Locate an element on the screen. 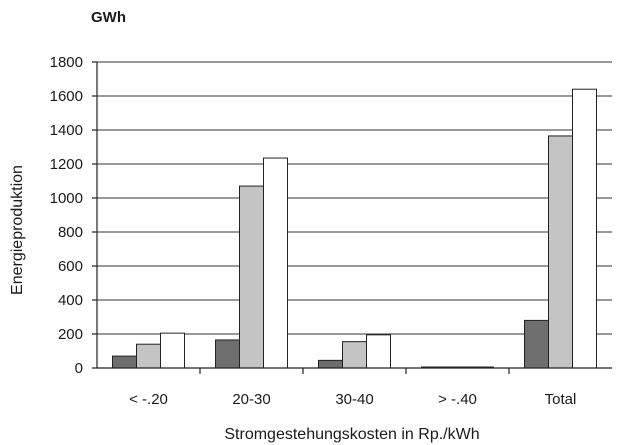 This screenshot has height=445, width=617. x-tick-label: 20-30 is located at coordinates (251, 399).